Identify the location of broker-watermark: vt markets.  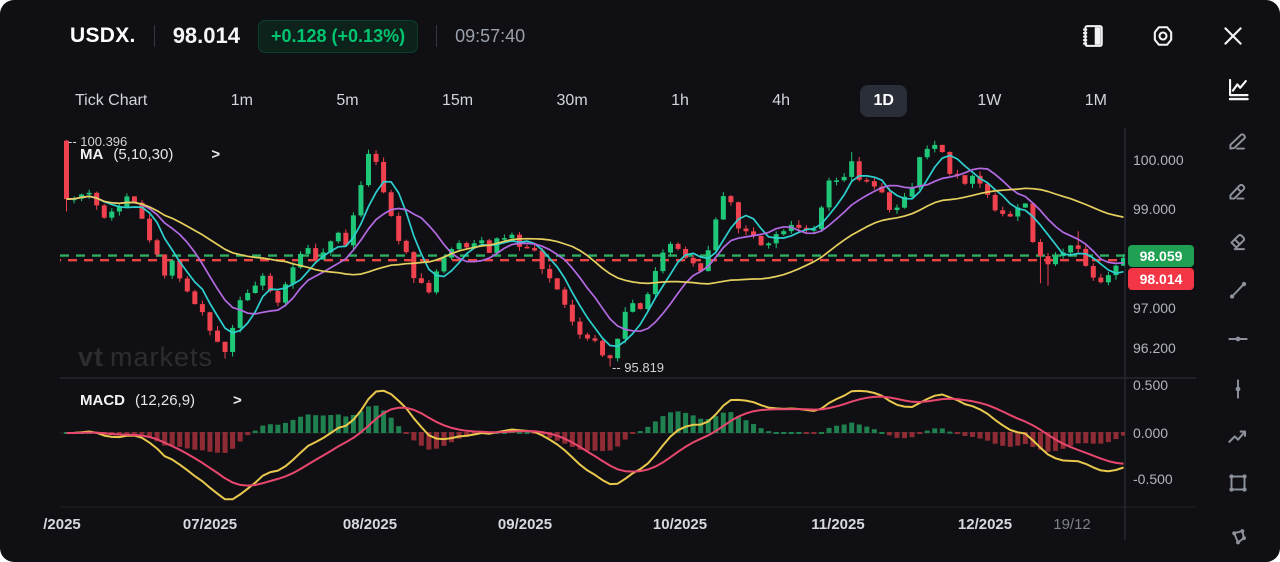
(145, 357).